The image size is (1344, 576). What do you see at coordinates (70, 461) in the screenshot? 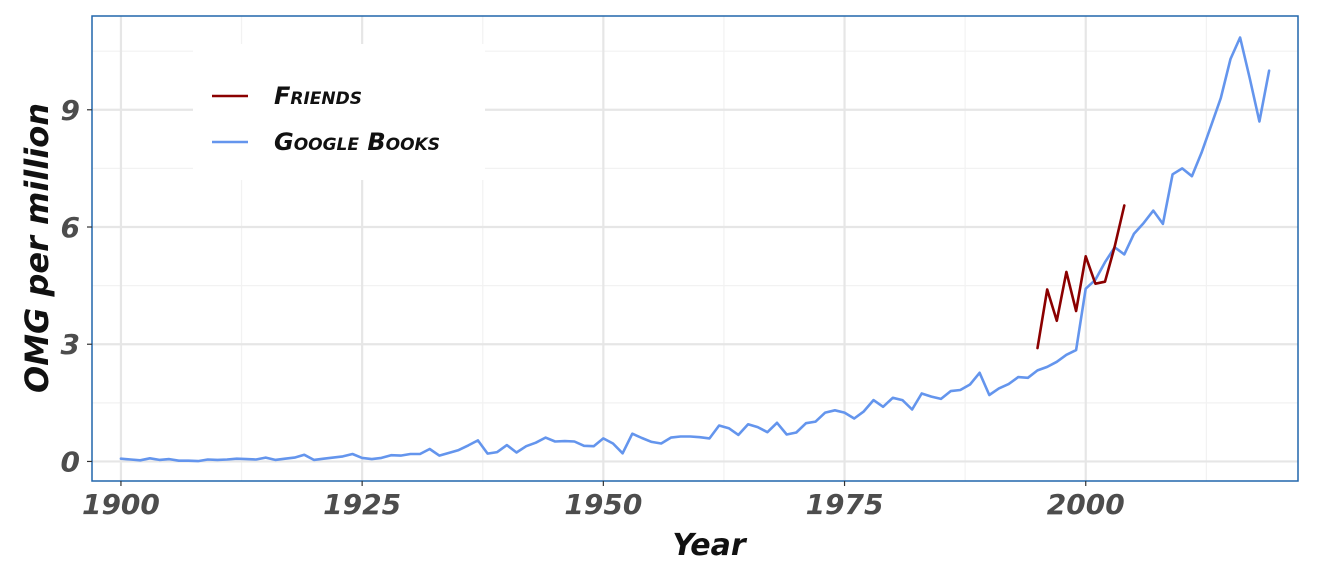
I see `y-tick-label: 0` at bounding box center [70, 461].